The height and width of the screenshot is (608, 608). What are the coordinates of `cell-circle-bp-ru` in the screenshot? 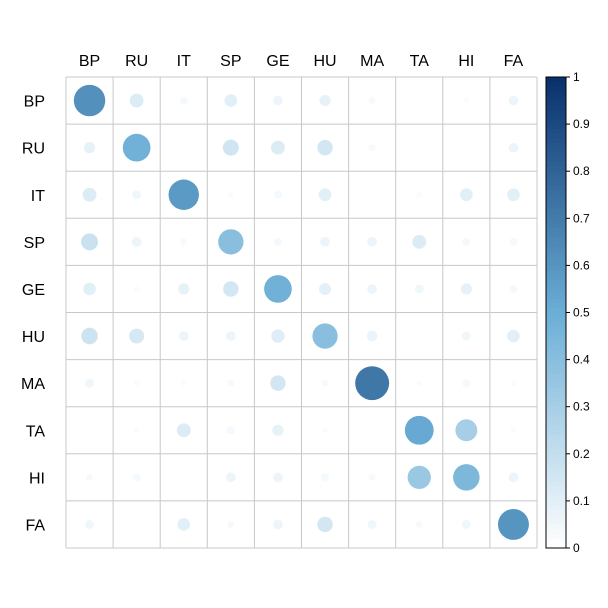 It's located at (136, 100).